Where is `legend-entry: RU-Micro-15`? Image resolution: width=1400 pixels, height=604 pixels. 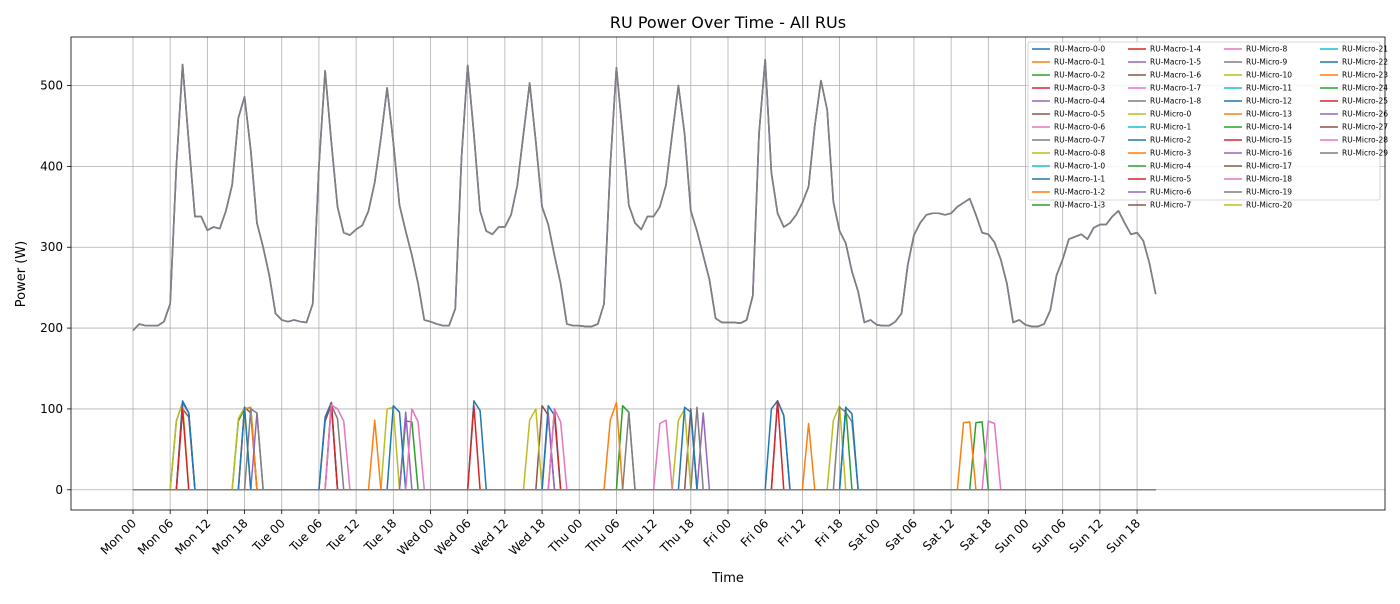 legend-entry: RU-Micro-15 is located at coordinates (1269, 140).